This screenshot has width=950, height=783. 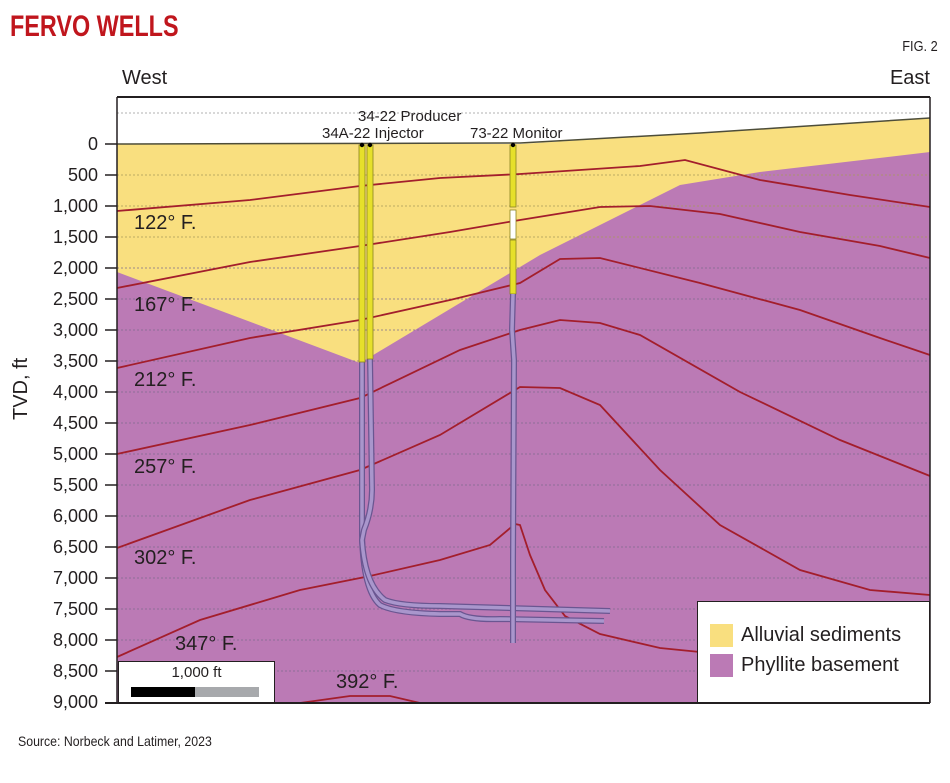 What do you see at coordinates (721, 665) in the screenshot?
I see `phyllite-swatch` at bounding box center [721, 665].